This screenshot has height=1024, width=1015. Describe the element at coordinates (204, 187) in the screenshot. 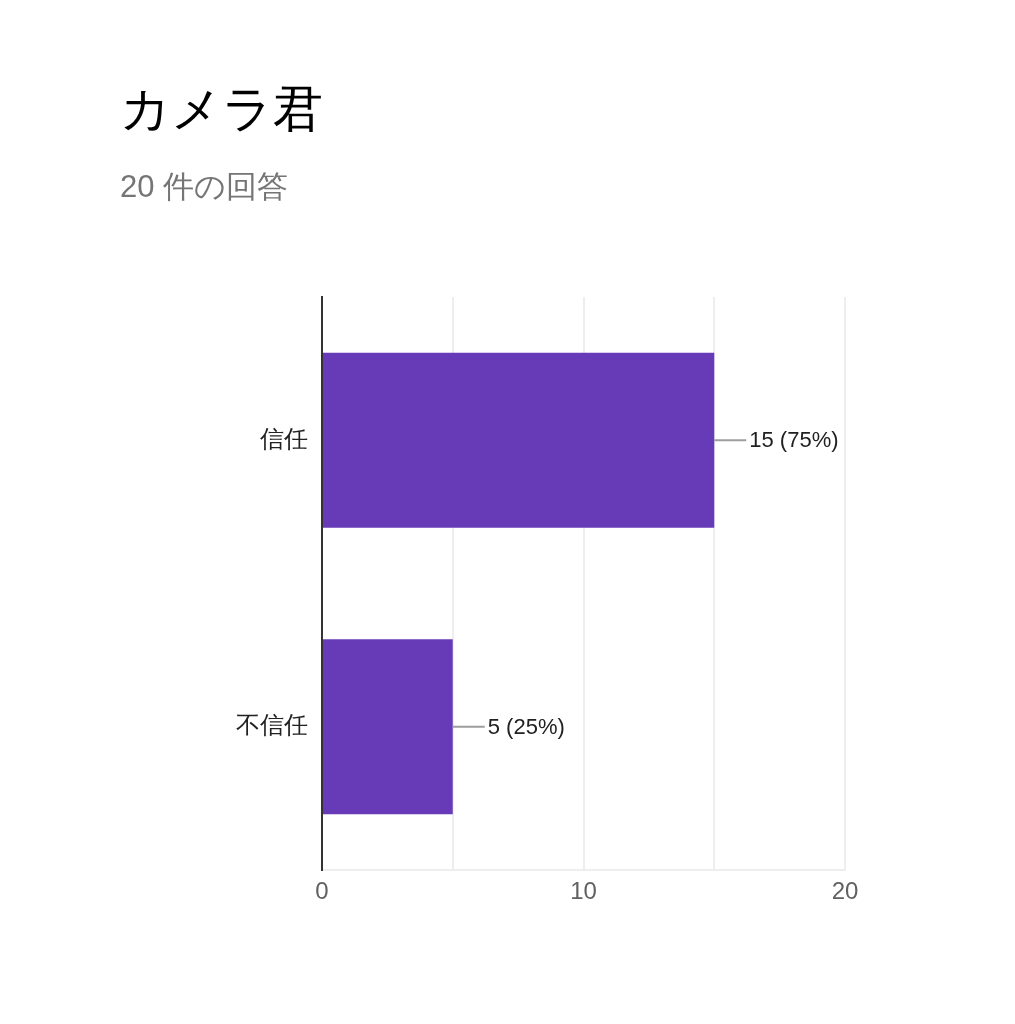

I see `chart-subtitle: 20 件の回答` at that location.